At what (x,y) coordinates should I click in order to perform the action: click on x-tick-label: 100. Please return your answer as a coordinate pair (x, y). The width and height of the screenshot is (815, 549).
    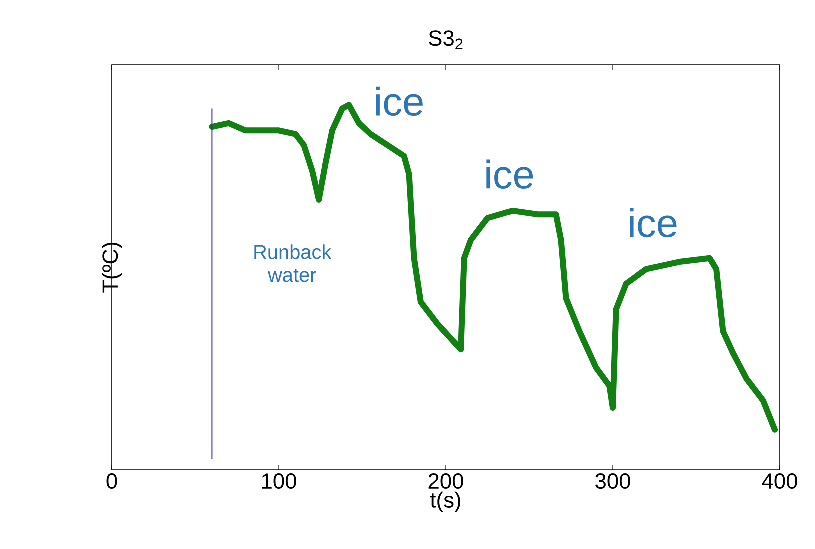
    Looking at the image, I should click on (279, 482).